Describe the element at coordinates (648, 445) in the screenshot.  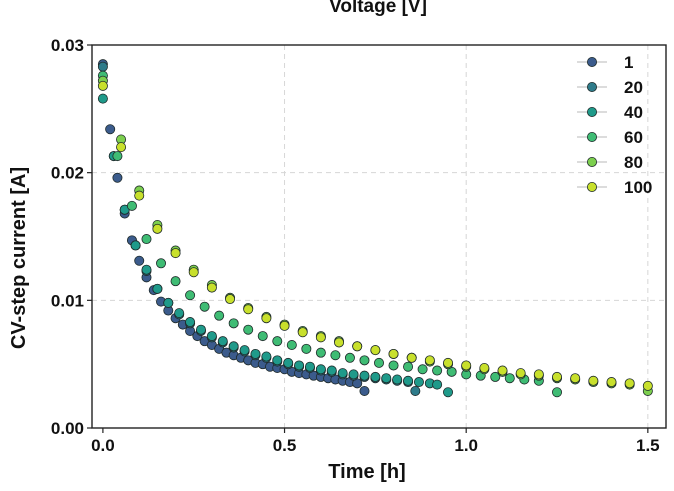
I see `x-tick-label: 1.5` at that location.